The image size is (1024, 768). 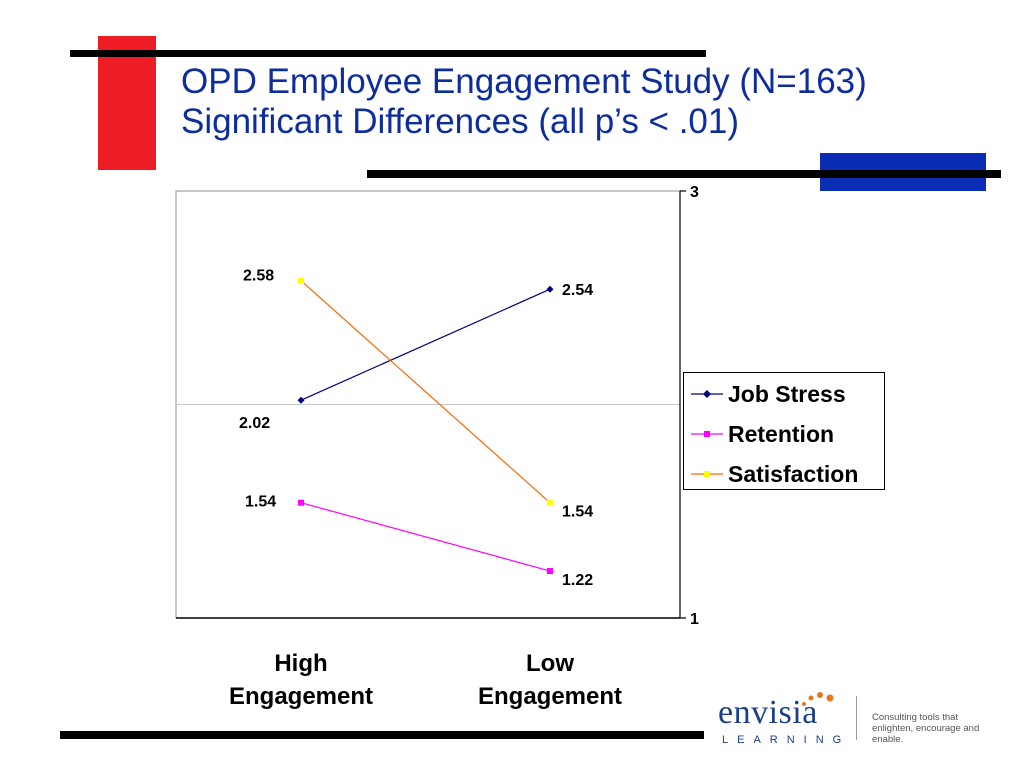 I want to click on top-rule, so click(x=388, y=53).